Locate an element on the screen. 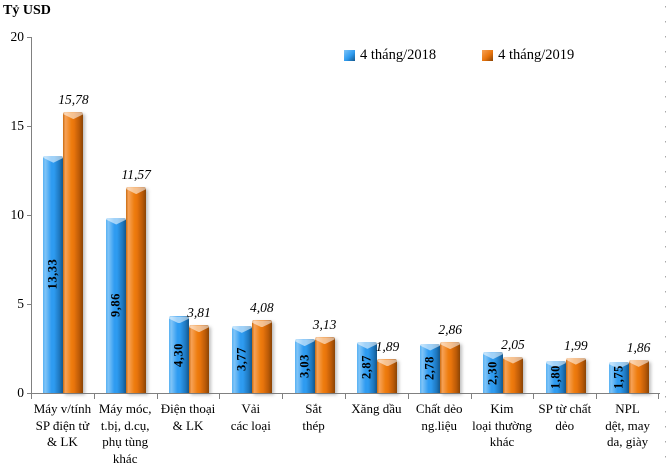 The height and width of the screenshot is (467, 668). category-label: NPL dệt, may da, giày is located at coordinates (627, 425).